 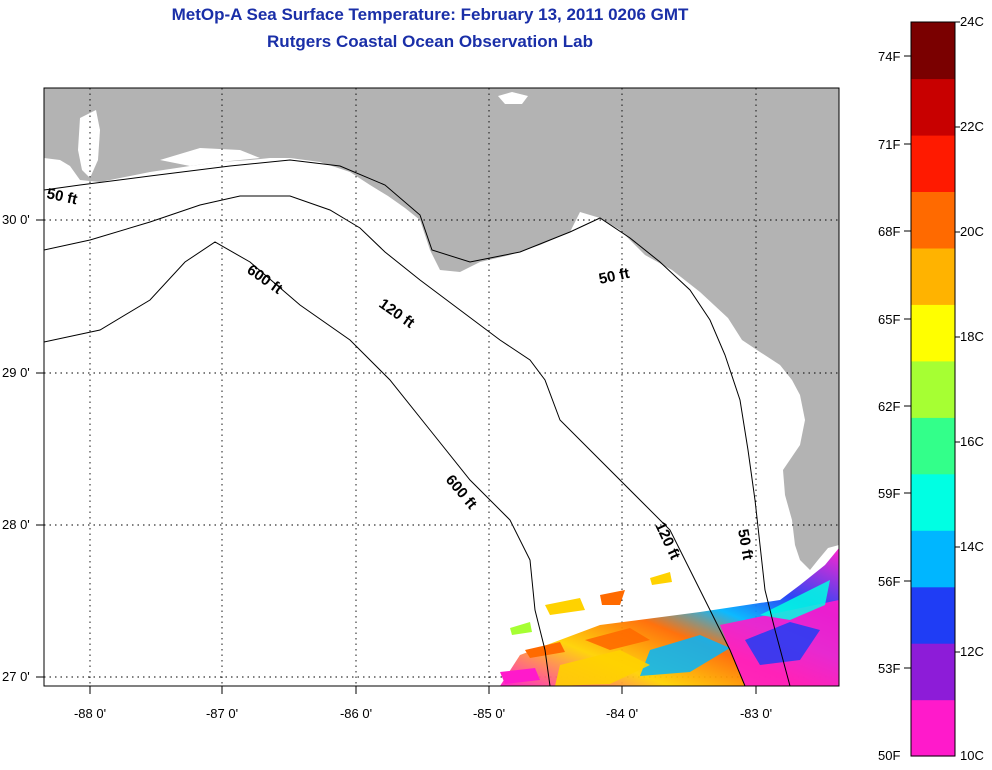 I want to click on sst-swath, so click(x=669, y=617).